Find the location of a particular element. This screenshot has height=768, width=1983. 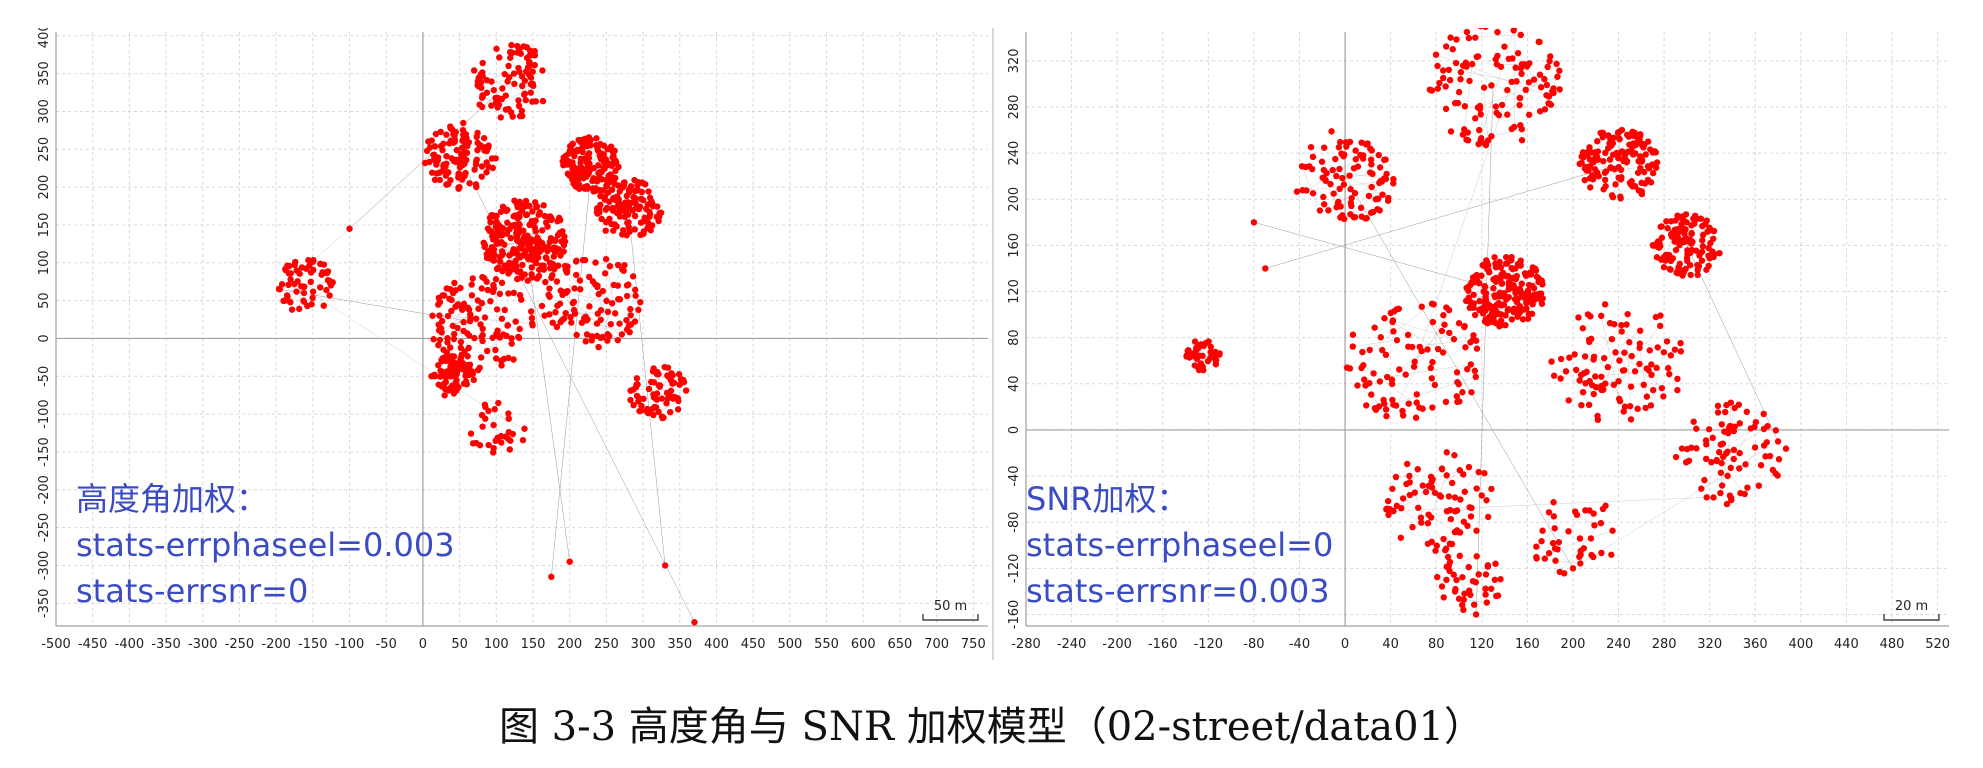

x-tick-label: 550 is located at coordinates (826, 644).